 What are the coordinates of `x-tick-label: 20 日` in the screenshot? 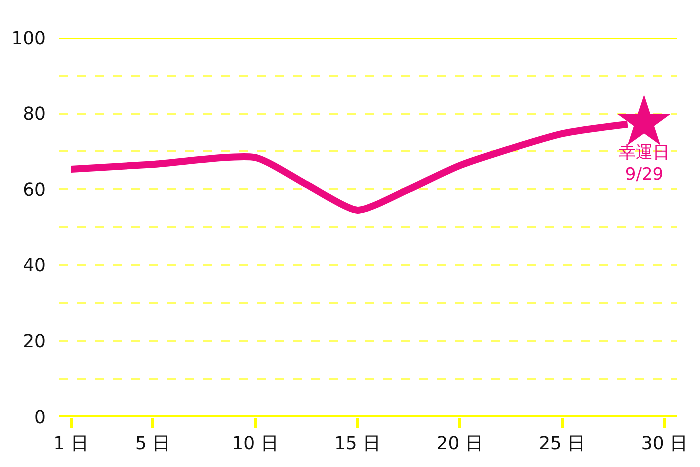 It's located at (460, 444).